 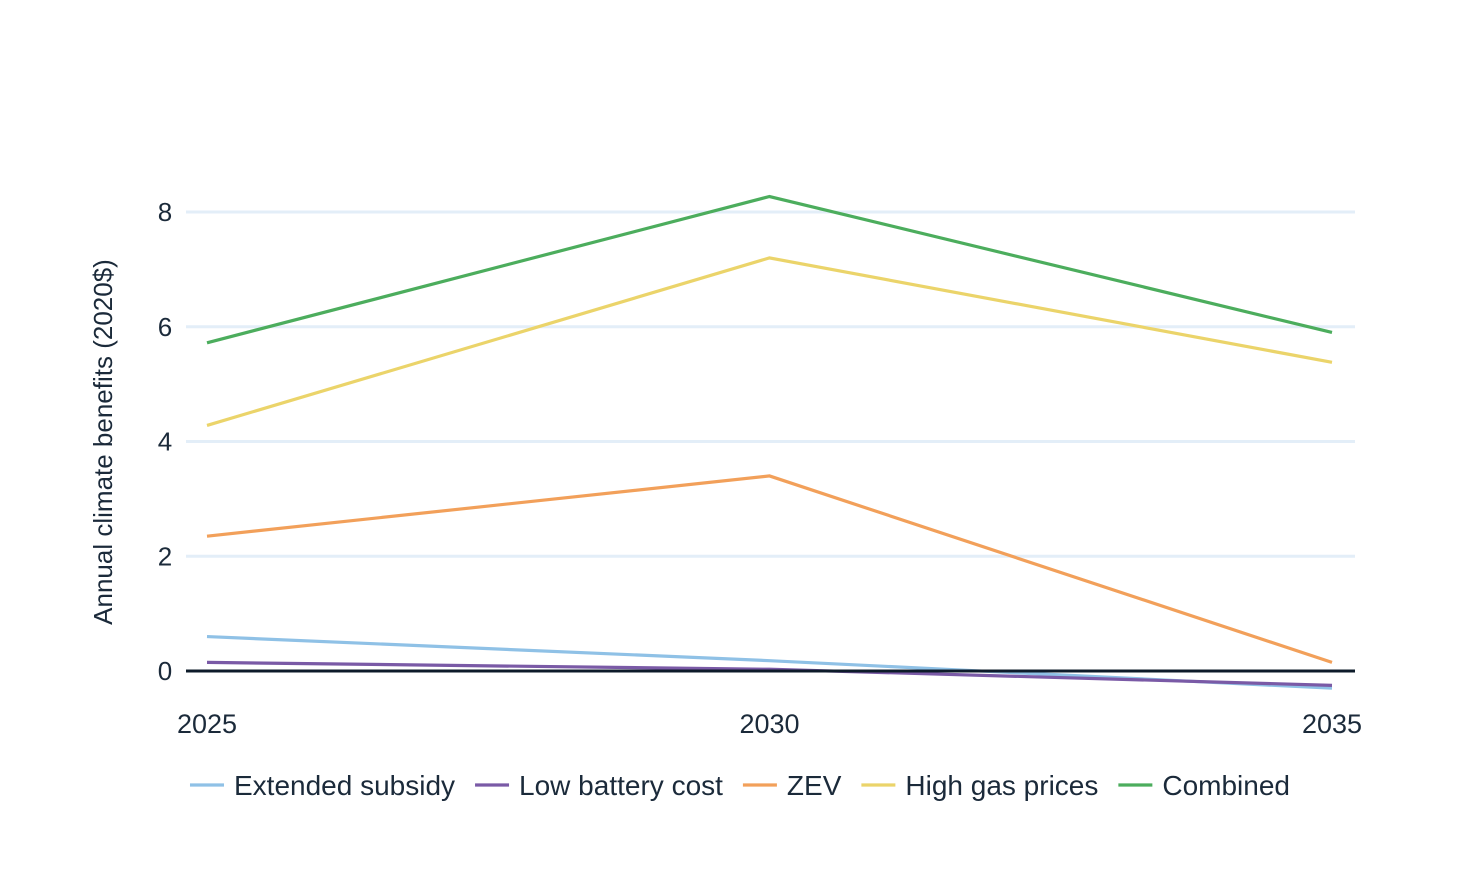 I want to click on legend-label: Low battery cost, so click(x=621, y=785).